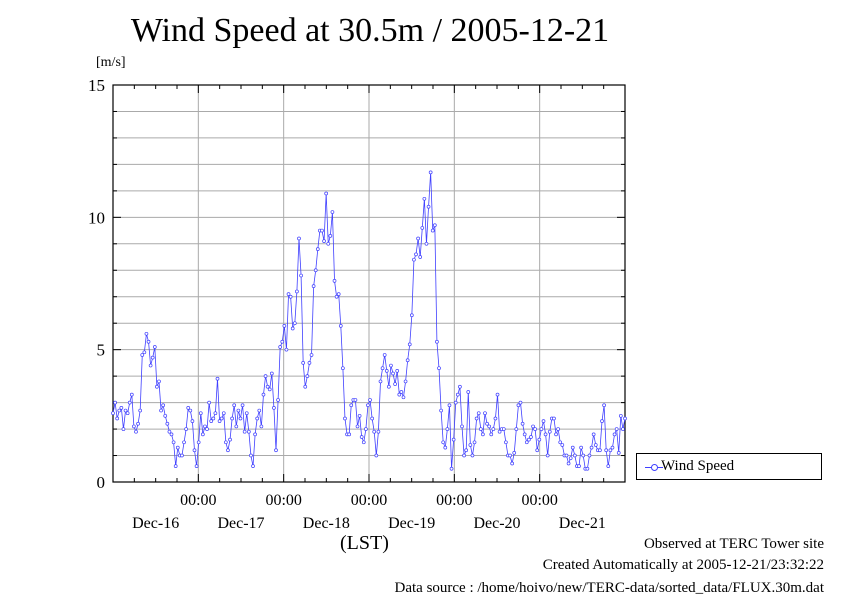 The width and height of the screenshot is (842, 597). I want to click on x-day-label: Dec-19, so click(411, 523).